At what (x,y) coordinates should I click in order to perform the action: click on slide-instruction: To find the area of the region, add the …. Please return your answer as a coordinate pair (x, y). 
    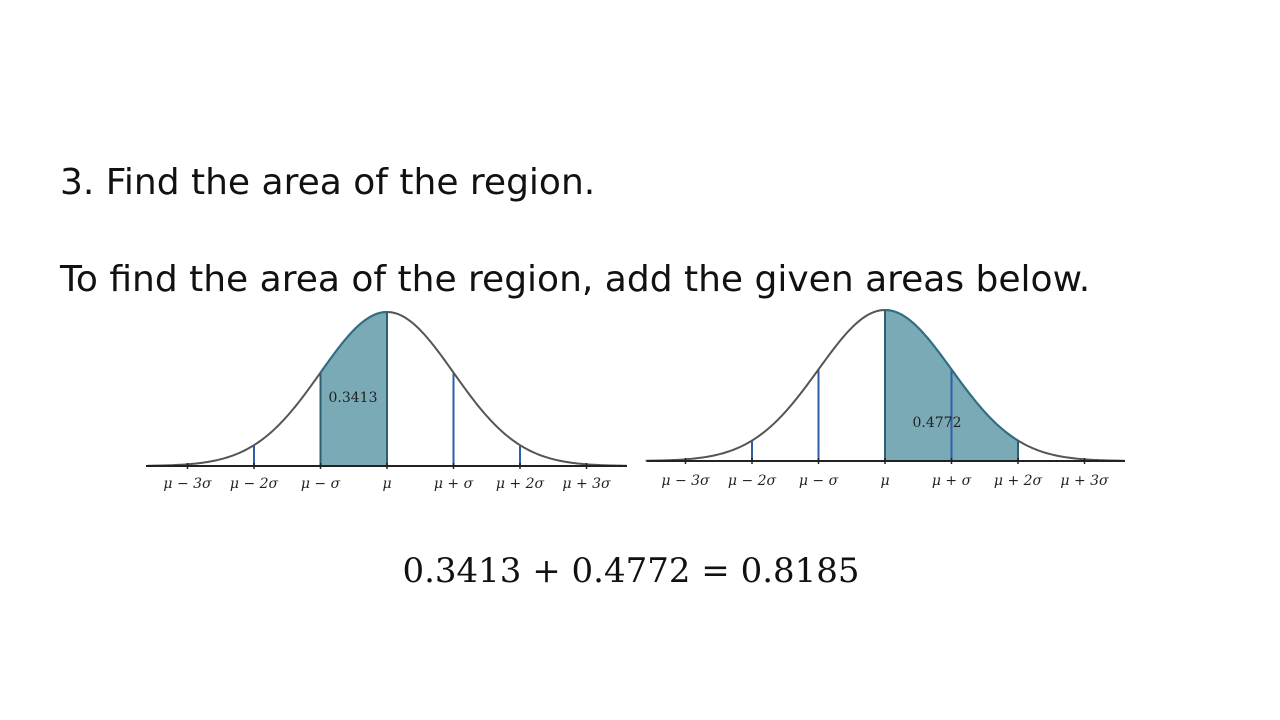
    Looking at the image, I should click on (575, 279).